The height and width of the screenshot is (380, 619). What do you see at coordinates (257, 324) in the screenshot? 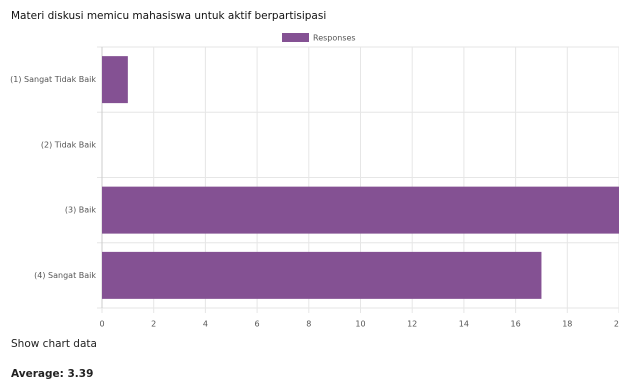
I see `x-tick-label: 6` at bounding box center [257, 324].